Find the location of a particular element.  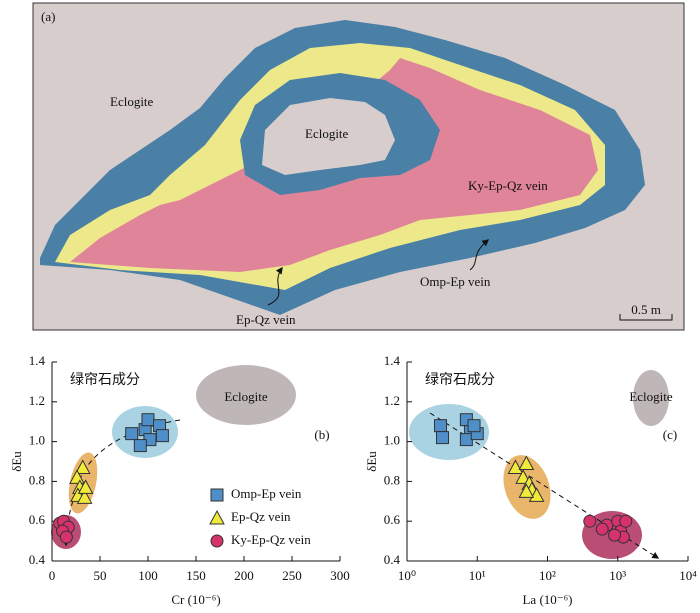

x-tick-label: 0 is located at coordinates (52, 575).